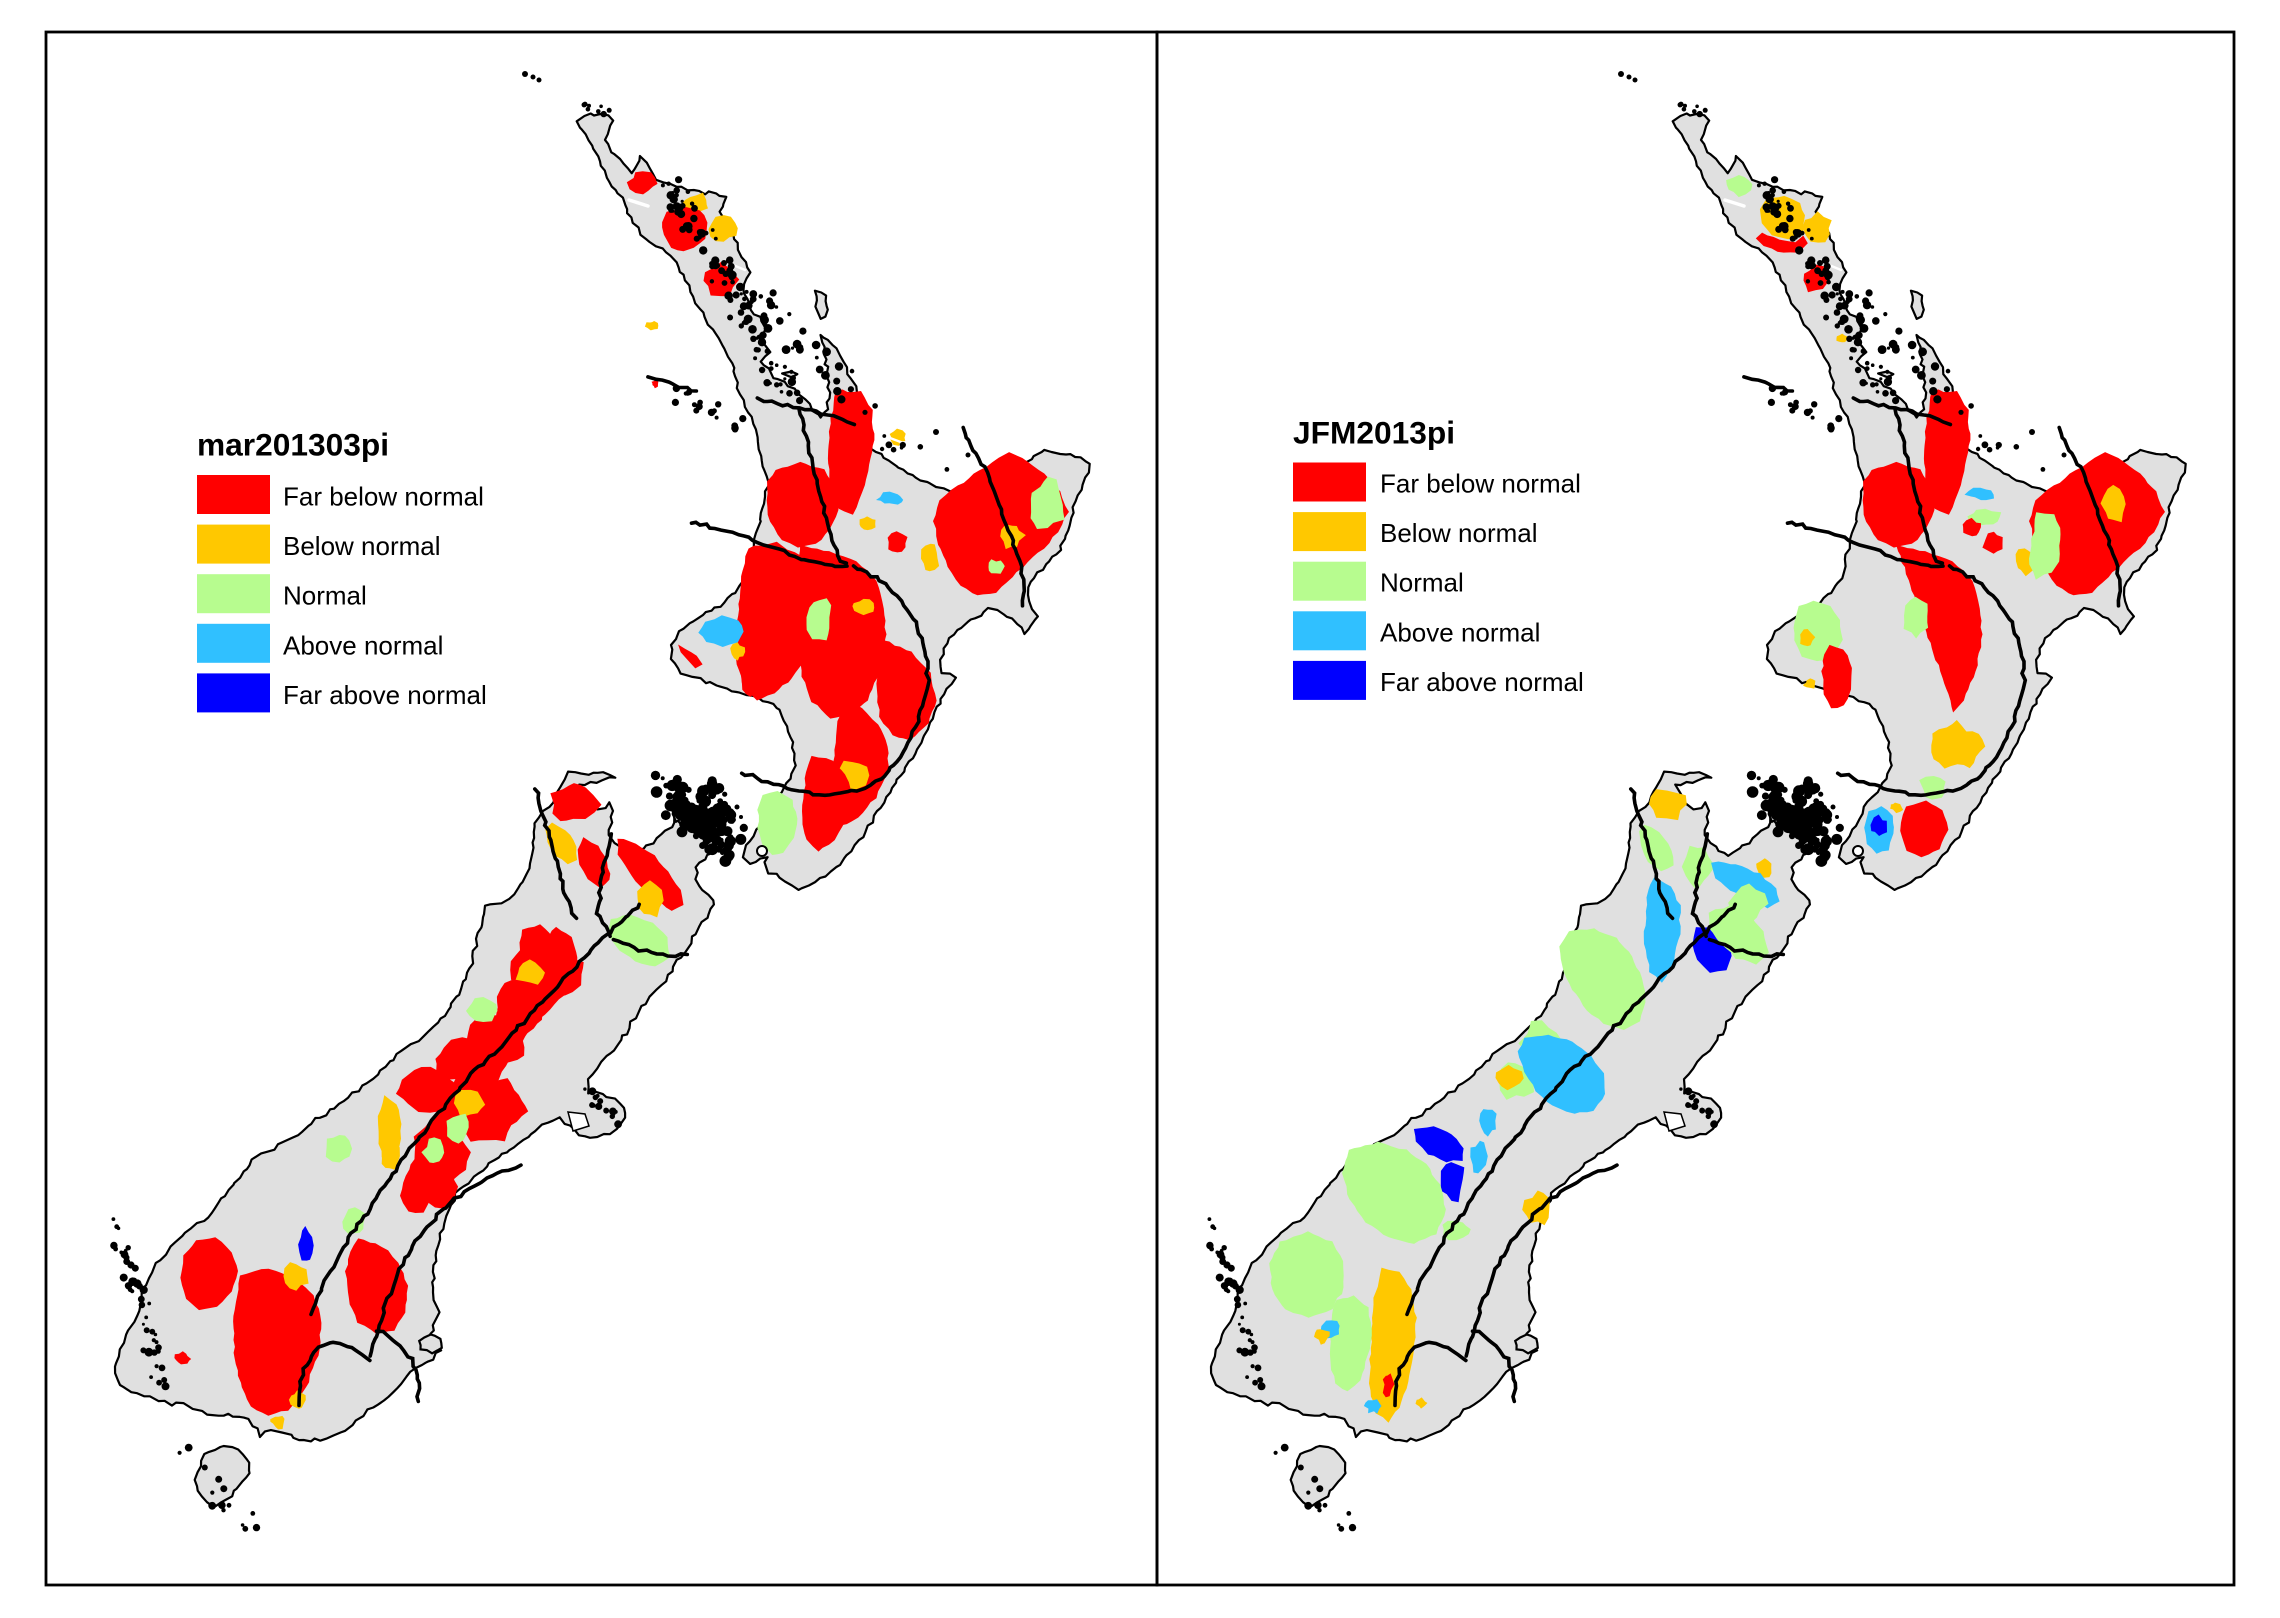  I want to click on svg-text: mar201303pi, so click(293, 445).